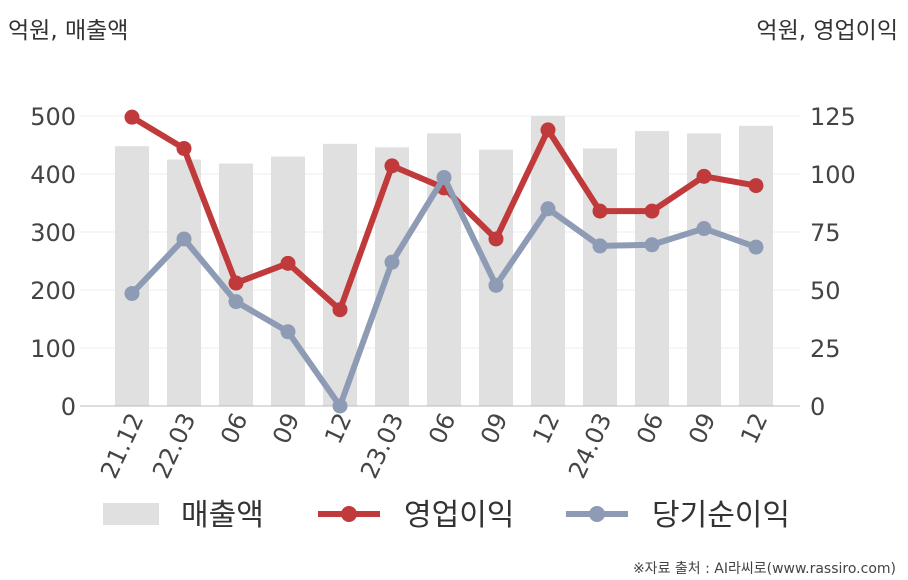 This screenshot has width=908, height=580. What do you see at coordinates (721, 515) in the screenshot?
I see `legend-label: 당기순이익` at bounding box center [721, 515].